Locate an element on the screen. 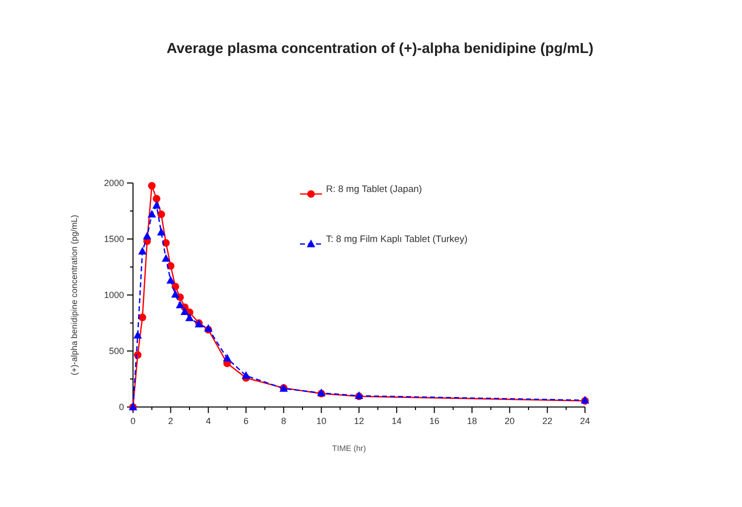  x-tick-label: 20 is located at coordinates (509, 421).